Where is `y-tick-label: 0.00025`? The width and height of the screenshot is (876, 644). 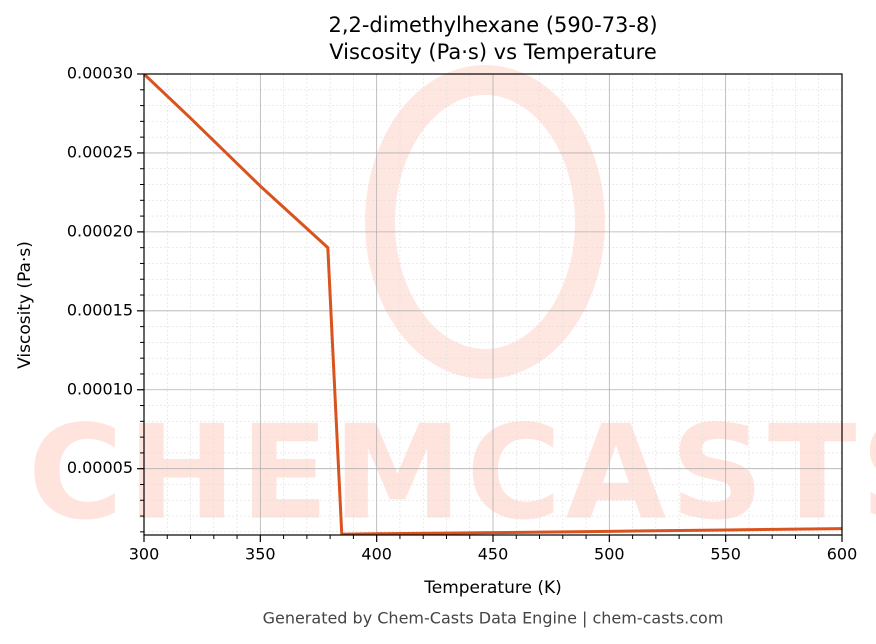 y-tick-label: 0.00025 is located at coordinates (100, 151).